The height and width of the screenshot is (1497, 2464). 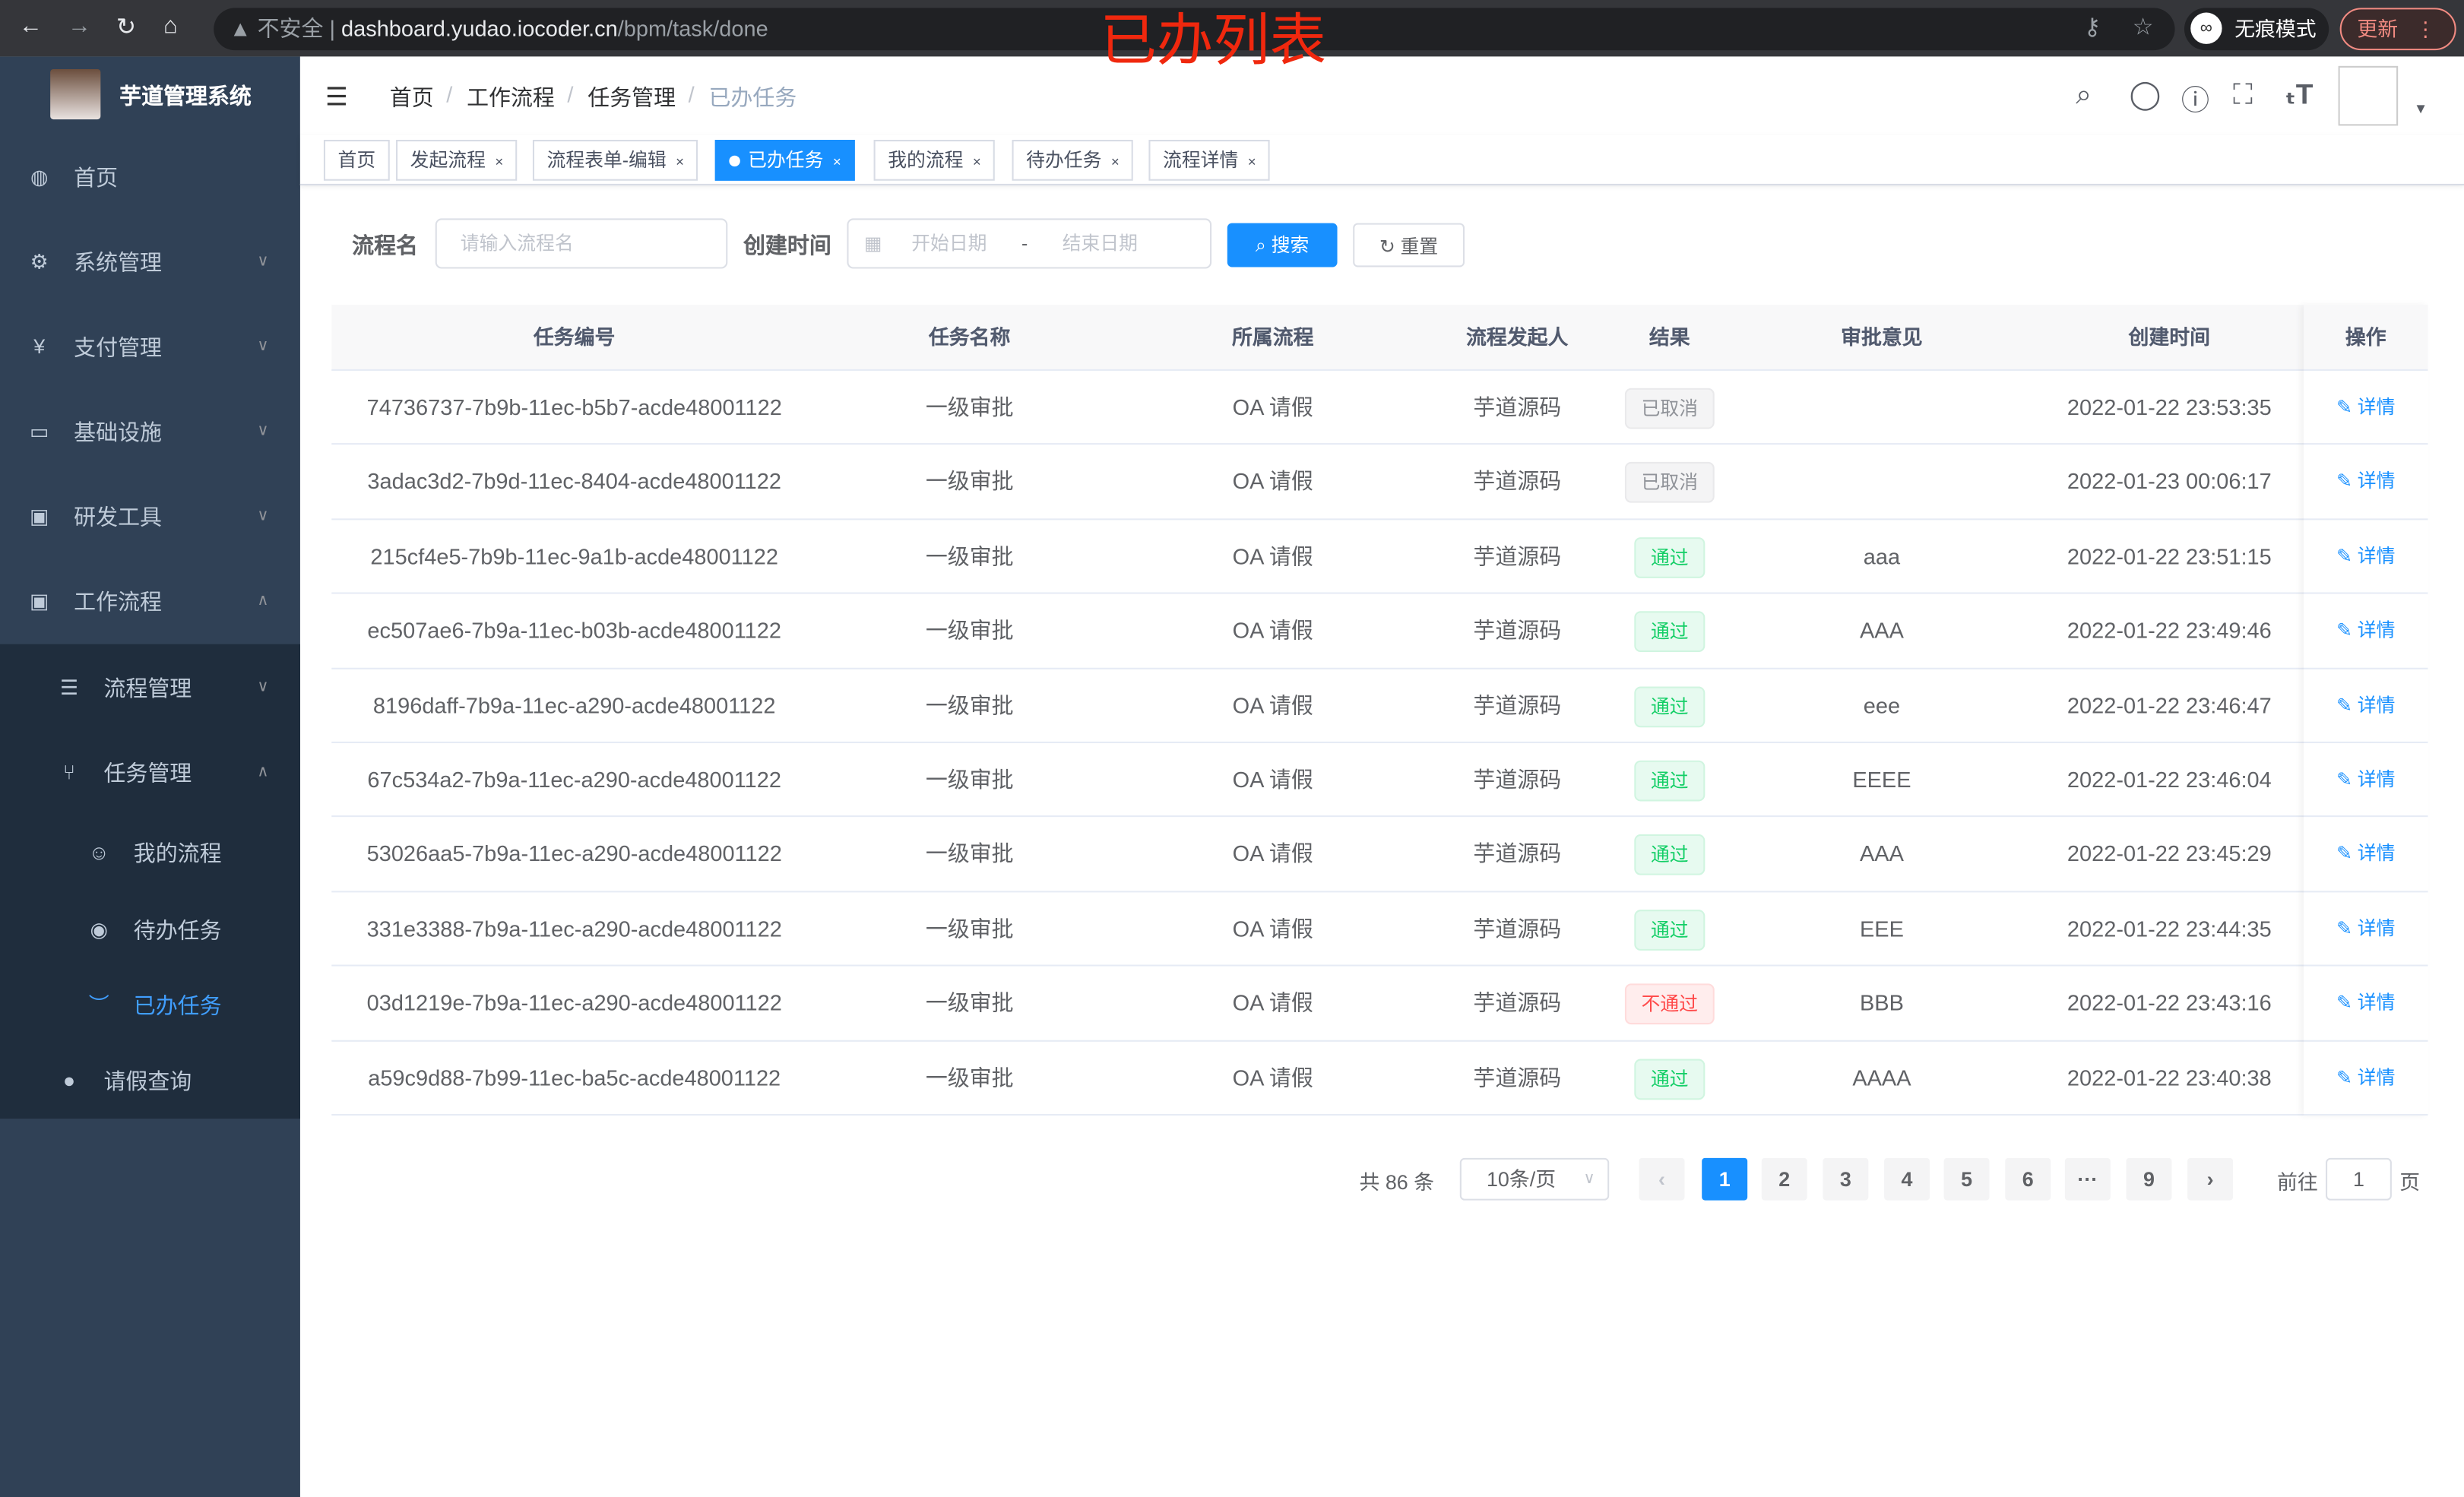 I want to click on tag-0: 首页, so click(x=356, y=160).